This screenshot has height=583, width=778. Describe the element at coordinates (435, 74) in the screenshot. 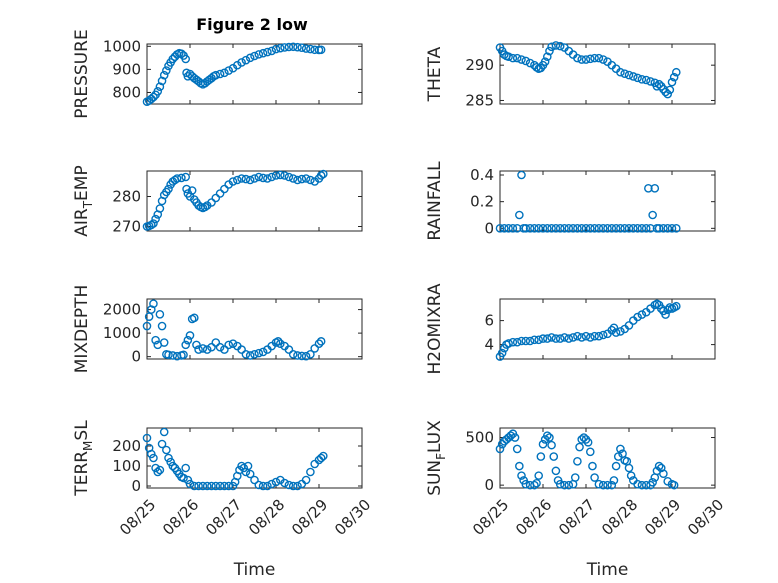

I see `y-axis-label-main: THETA` at that location.